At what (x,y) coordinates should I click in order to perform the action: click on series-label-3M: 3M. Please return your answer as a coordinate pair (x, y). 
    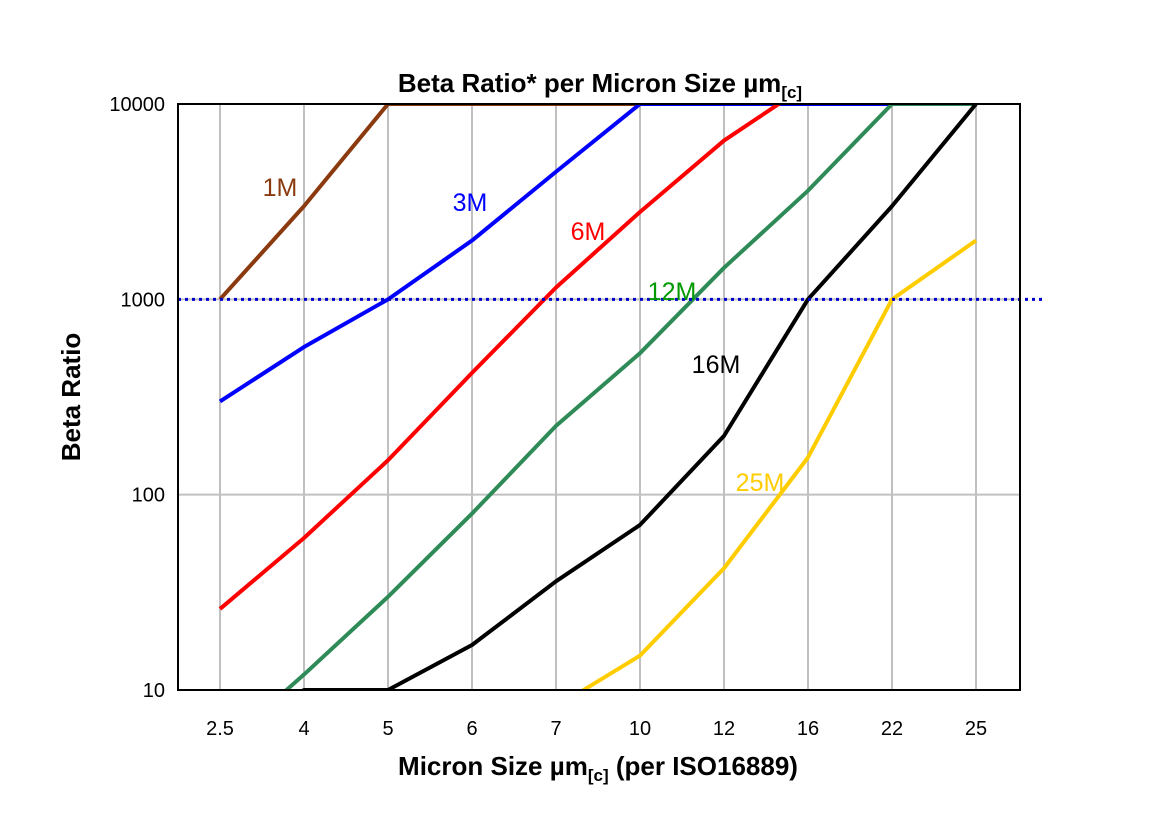
    Looking at the image, I should click on (470, 203).